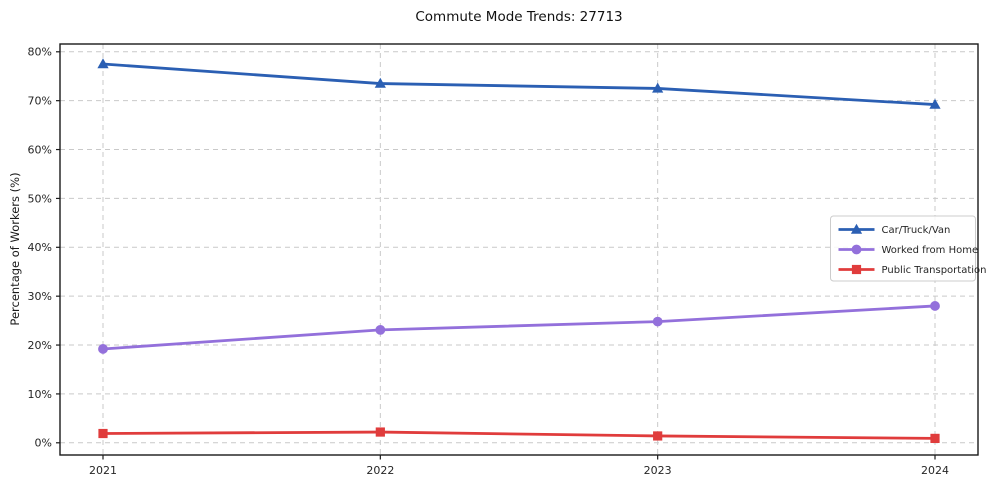 The image size is (990, 490). I want to click on legend-label: Car/Truck/Van, so click(916, 230).